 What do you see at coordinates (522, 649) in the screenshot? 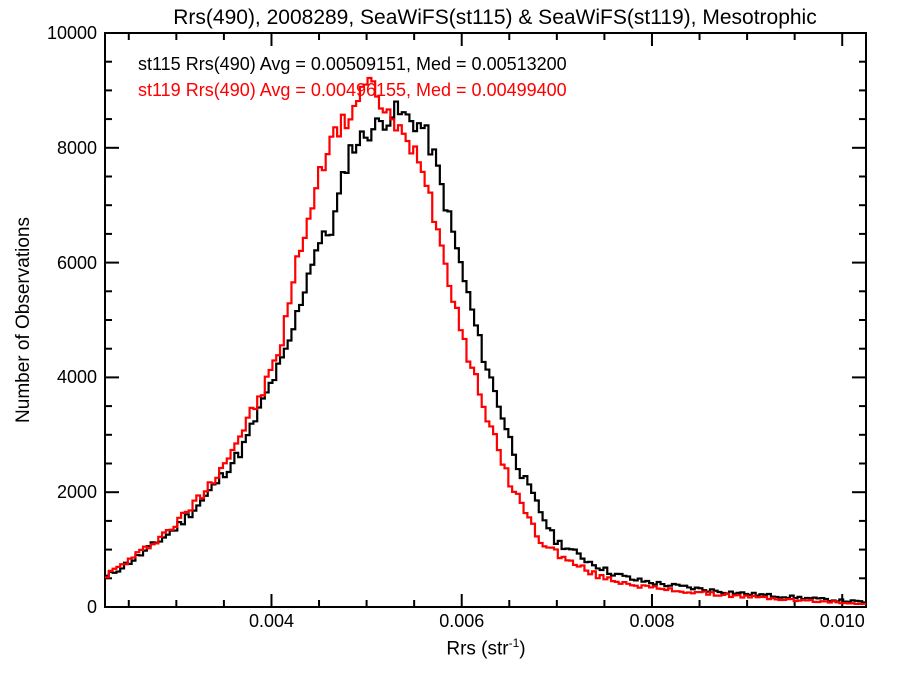
I see `x-axis-label-suffix: )` at bounding box center [522, 649].